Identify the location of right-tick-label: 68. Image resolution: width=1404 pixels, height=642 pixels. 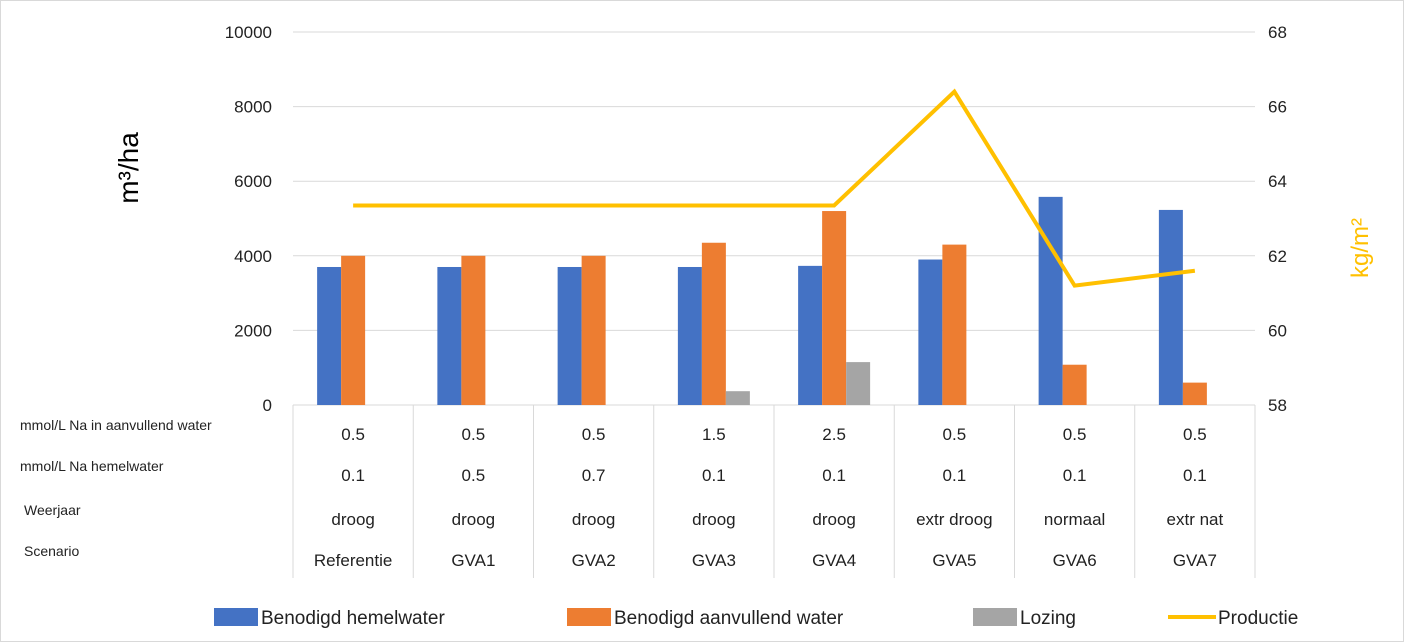
(1277, 32).